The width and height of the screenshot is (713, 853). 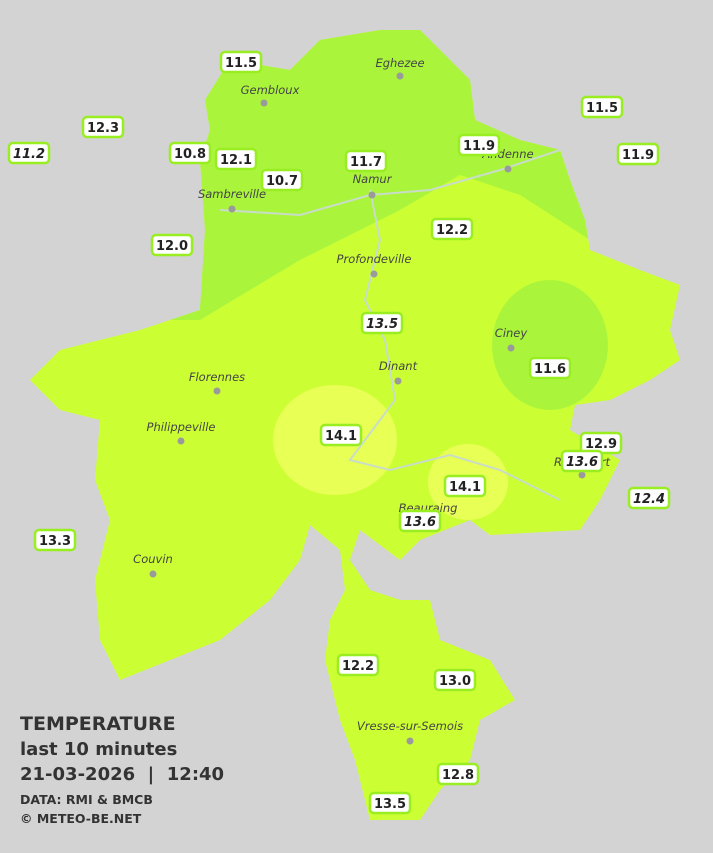 I want to click on city-label: Eghezee, so click(x=399, y=63).